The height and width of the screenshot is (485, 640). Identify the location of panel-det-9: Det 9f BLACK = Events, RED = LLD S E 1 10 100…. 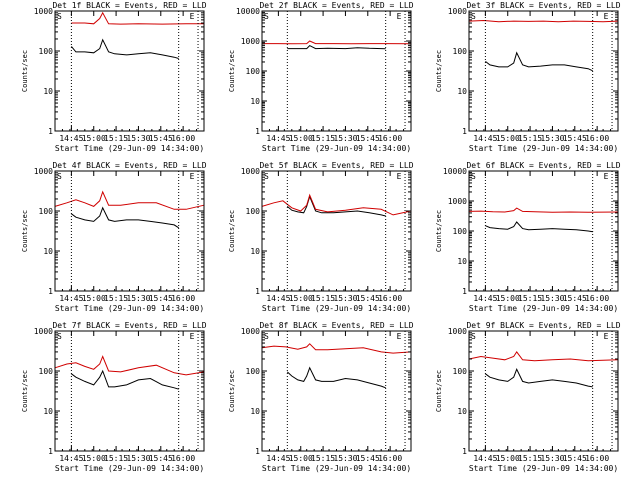
(528, 397).